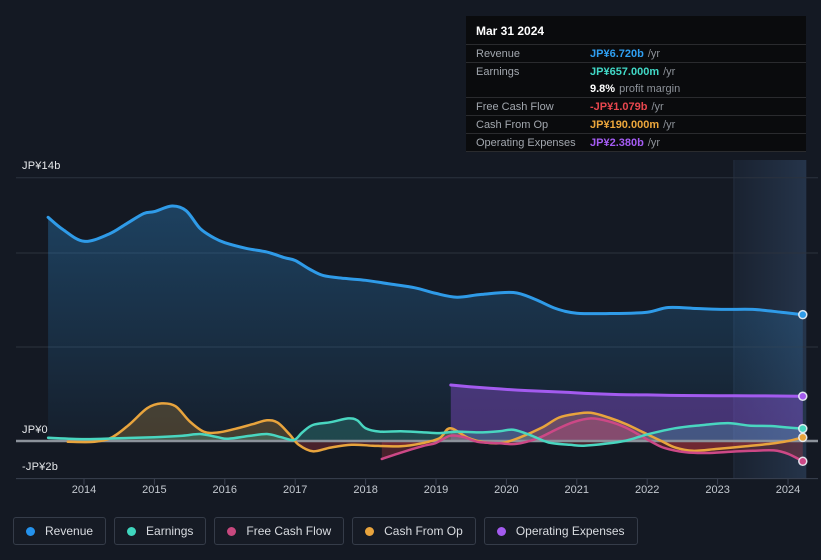  I want to click on tooltip-date: Mar 31 2024, so click(636, 30).